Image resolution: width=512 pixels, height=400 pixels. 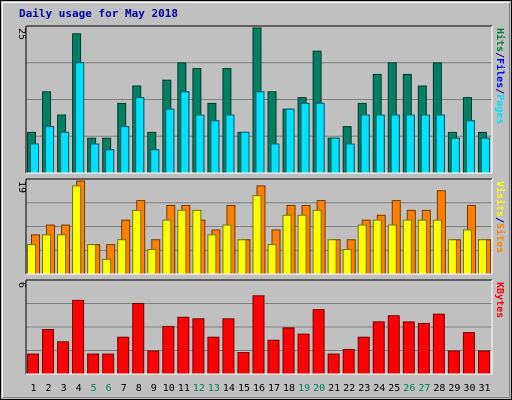 What do you see at coordinates (394, 388) in the screenshot?
I see `x-tick-label-day-25: 25` at bounding box center [394, 388].